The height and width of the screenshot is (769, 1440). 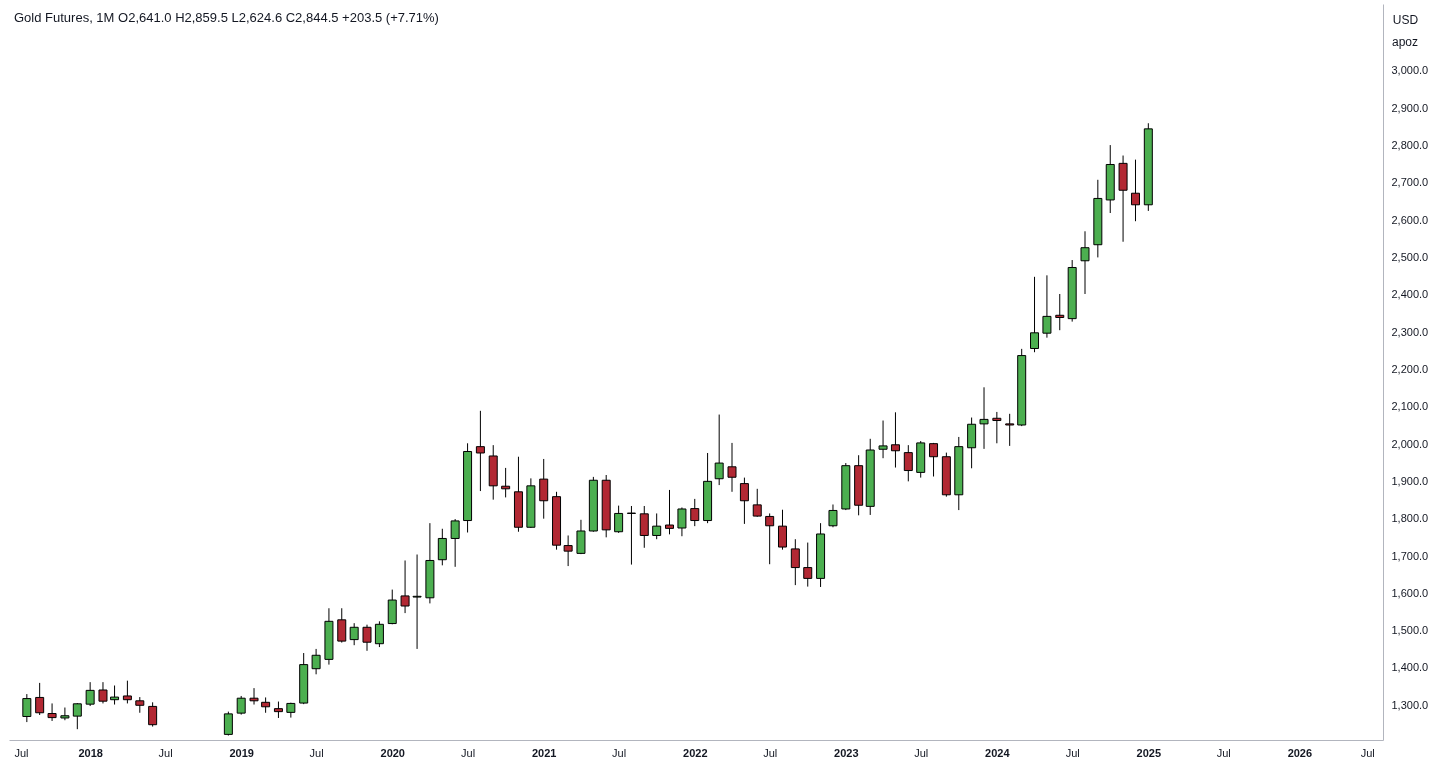 What do you see at coordinates (392, 752) in the screenshot?
I see `x-tick-label: 2020` at bounding box center [392, 752].